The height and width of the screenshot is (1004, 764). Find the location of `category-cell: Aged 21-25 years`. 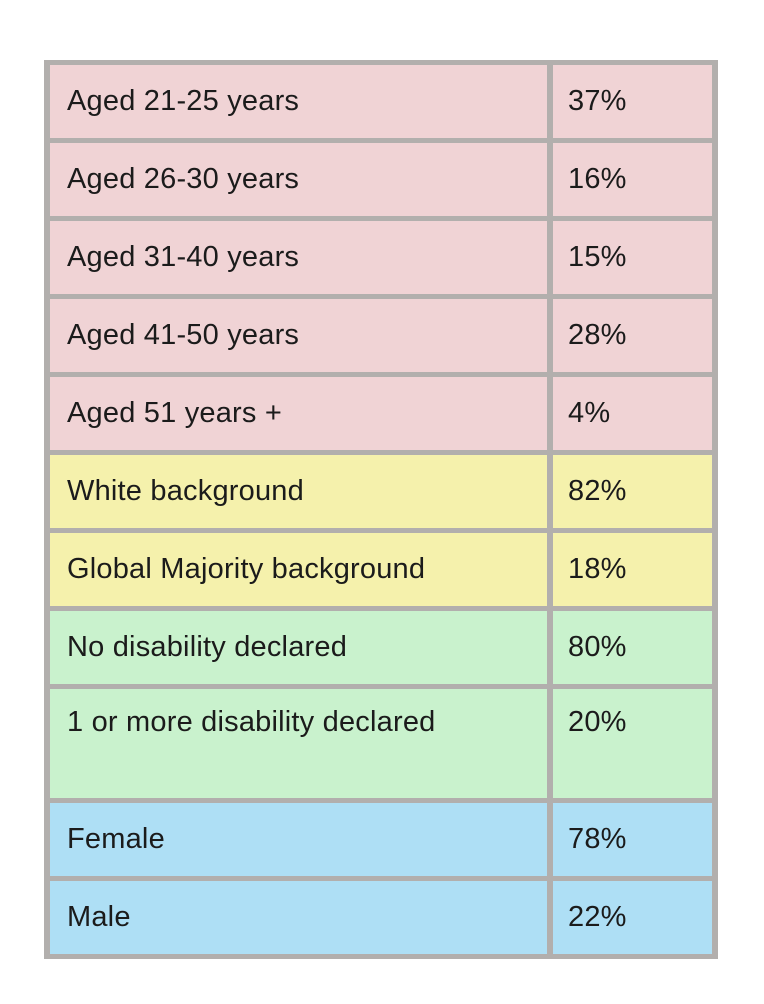

category-cell: Aged 21-25 years is located at coordinates (298, 101).